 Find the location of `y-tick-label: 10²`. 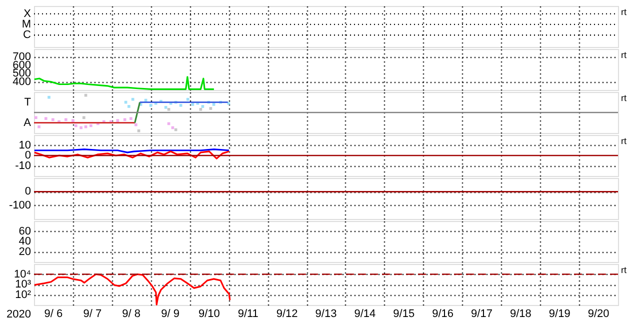

y-tick-label: 10² is located at coordinates (23, 294).